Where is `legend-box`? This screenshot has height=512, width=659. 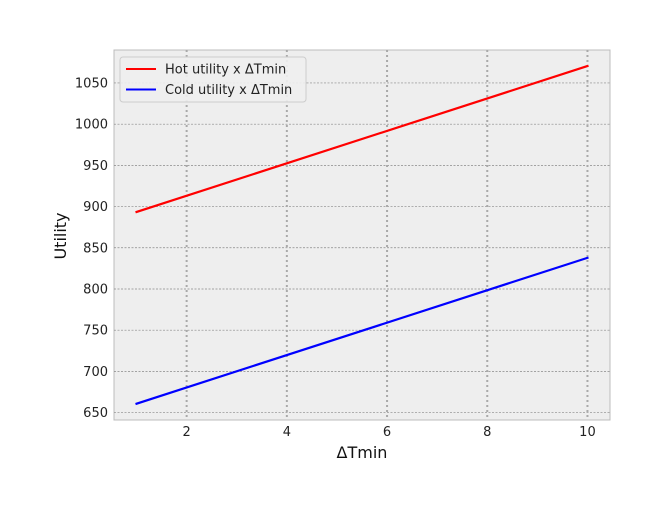
legend-box is located at coordinates (213, 79).